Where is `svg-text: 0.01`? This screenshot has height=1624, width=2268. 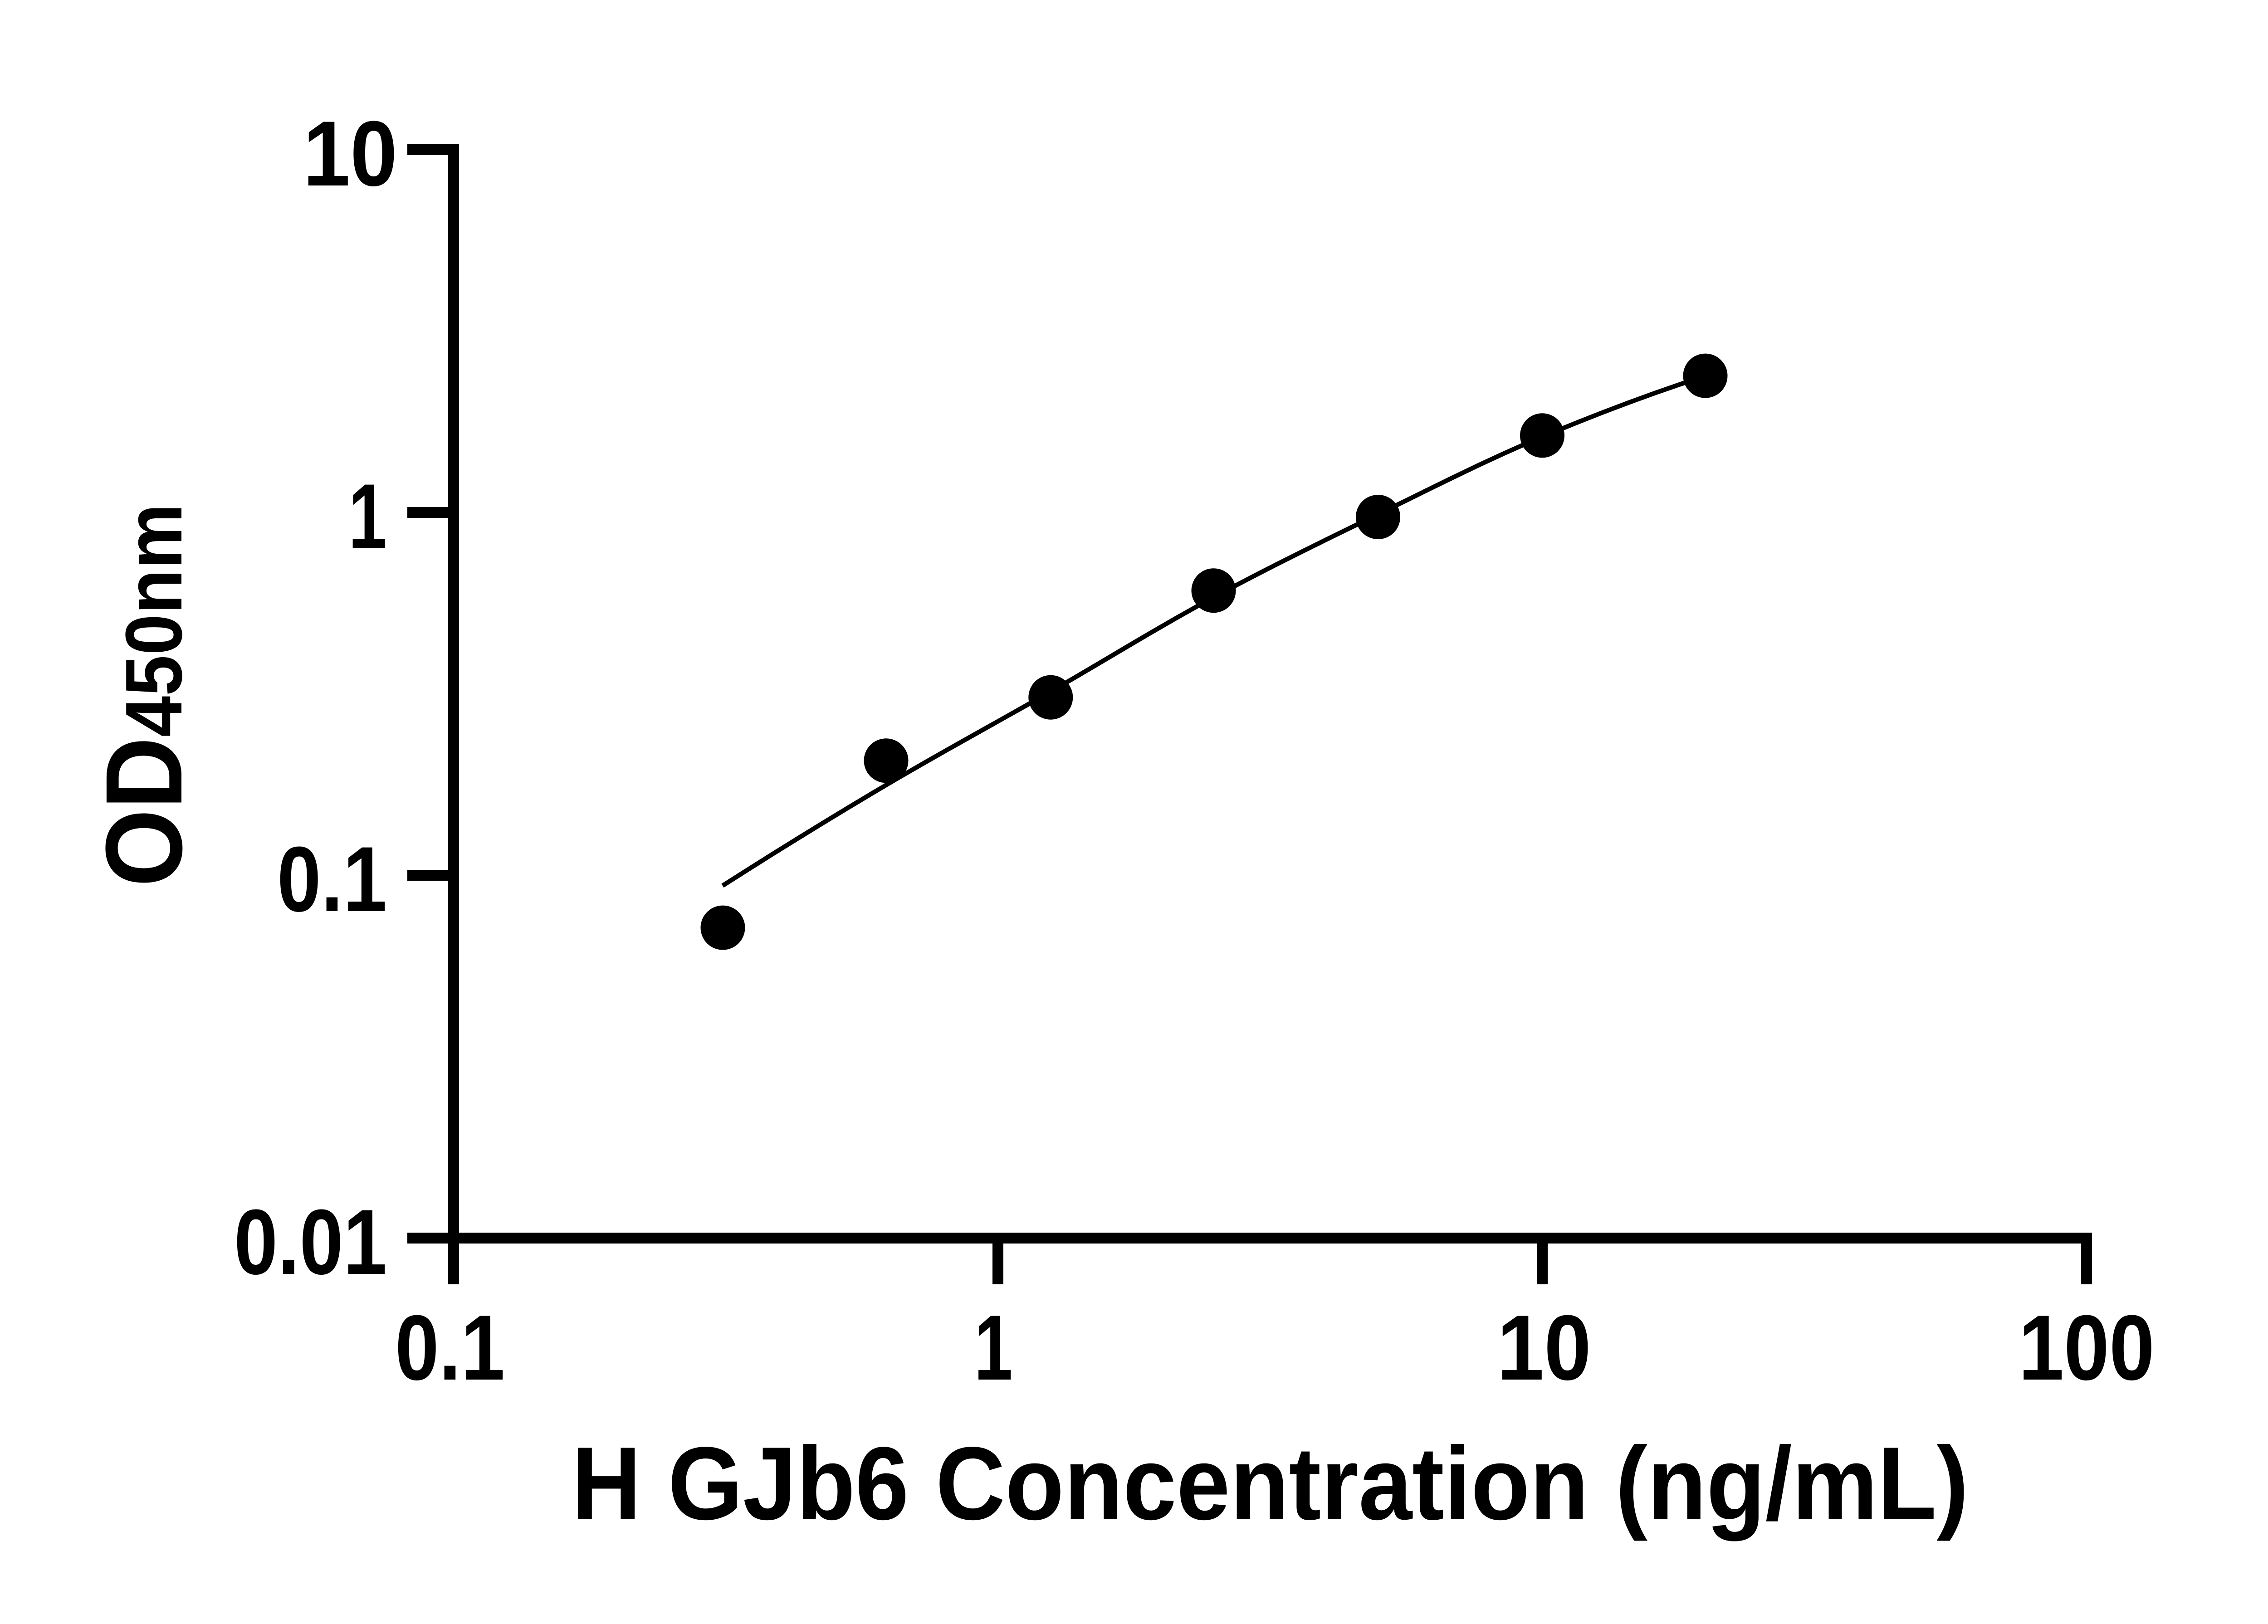
svg-text: 0.01 is located at coordinates (311, 1242).